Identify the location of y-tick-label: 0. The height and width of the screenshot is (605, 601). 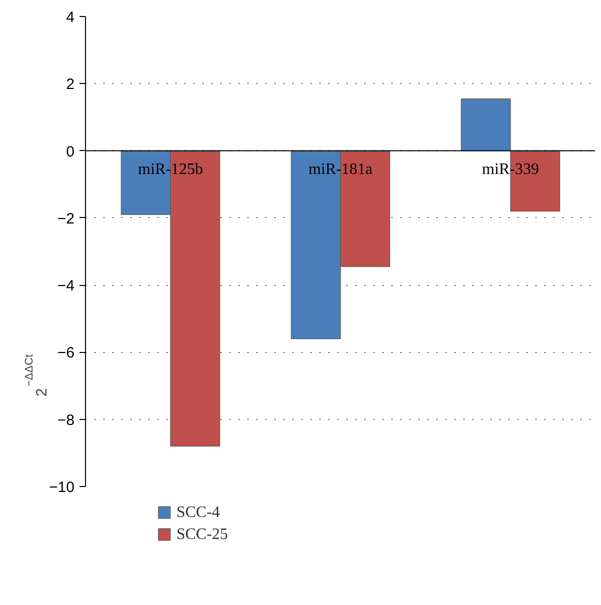
(70, 151).